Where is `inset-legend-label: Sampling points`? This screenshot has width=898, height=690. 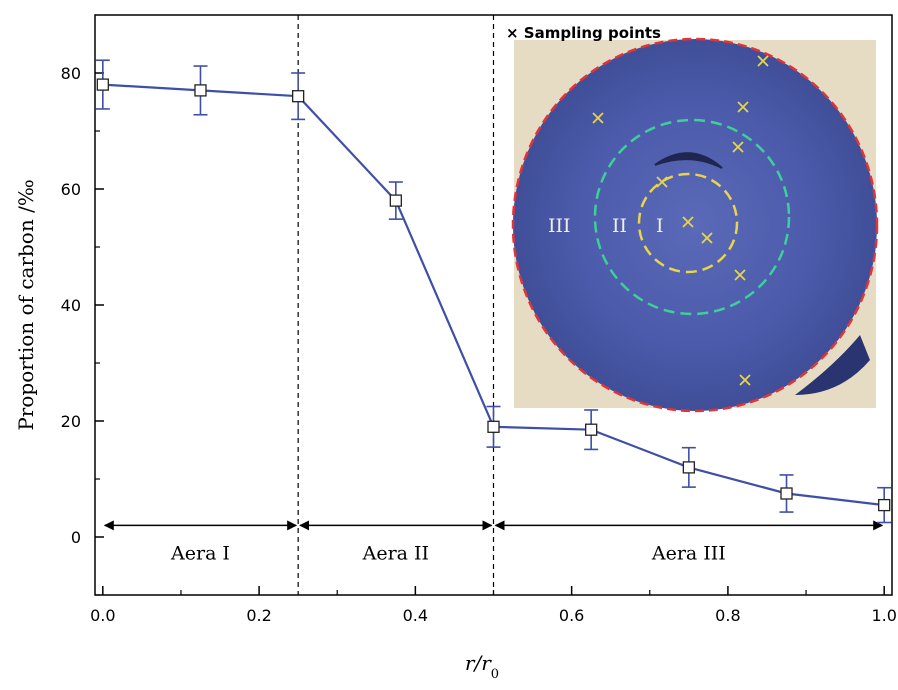
inset-legend-label: Sampling points is located at coordinates (592, 33).